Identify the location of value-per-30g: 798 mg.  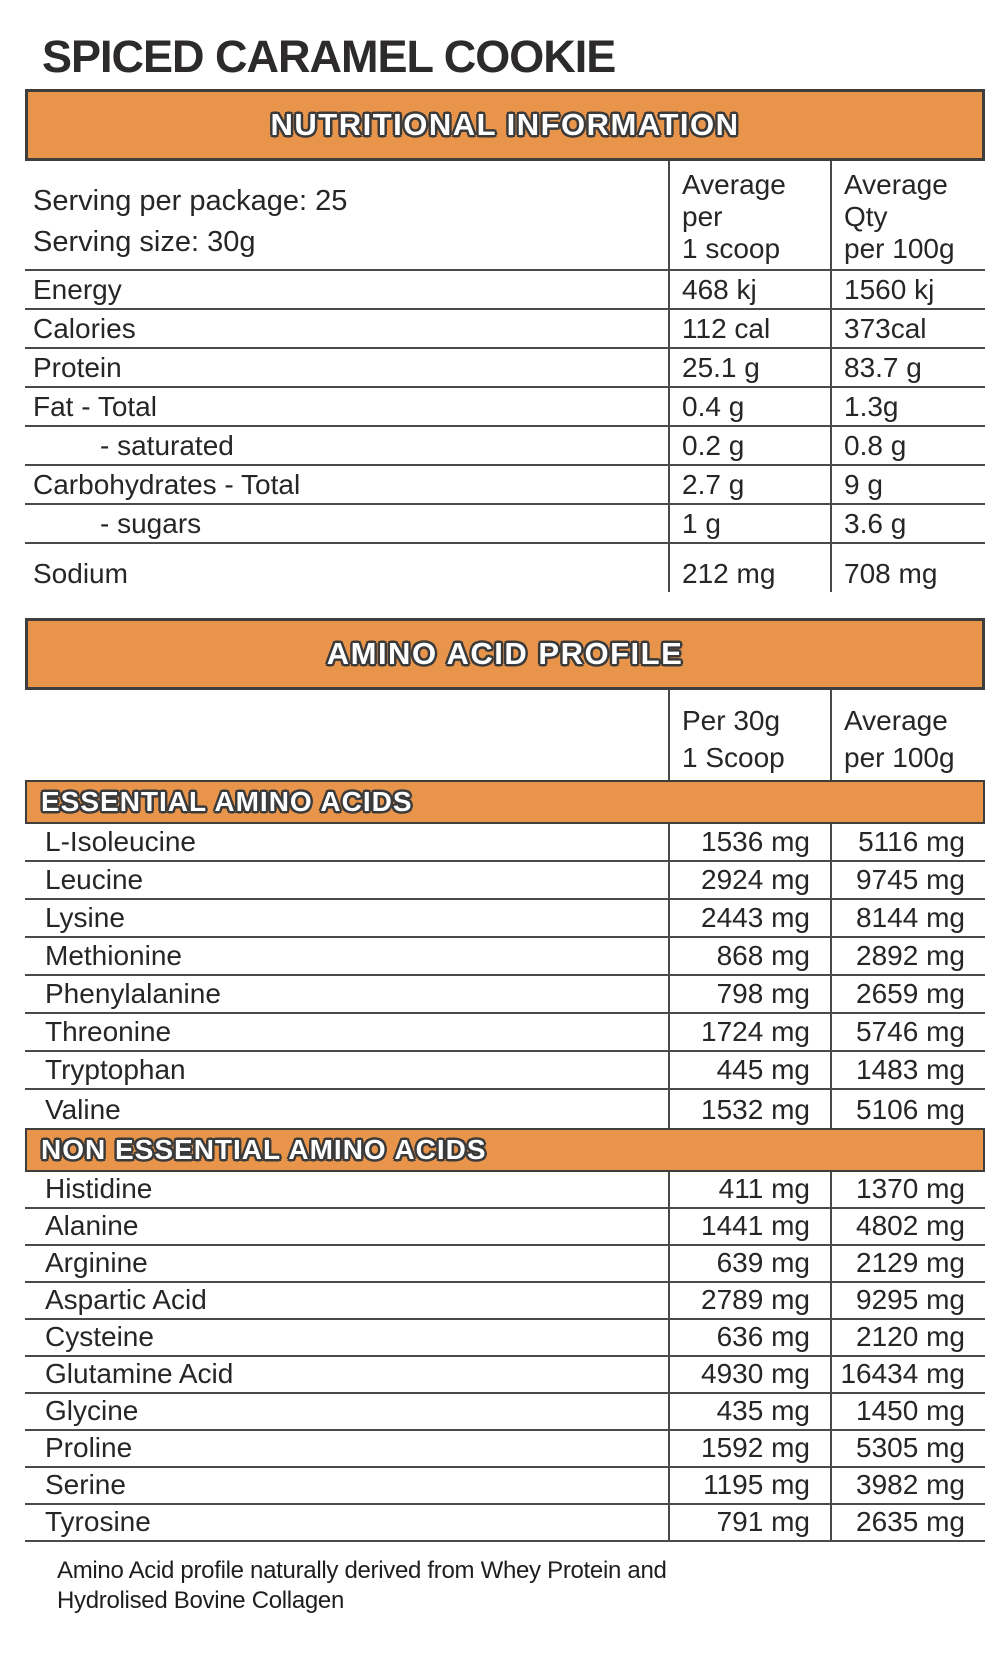
(749, 995).